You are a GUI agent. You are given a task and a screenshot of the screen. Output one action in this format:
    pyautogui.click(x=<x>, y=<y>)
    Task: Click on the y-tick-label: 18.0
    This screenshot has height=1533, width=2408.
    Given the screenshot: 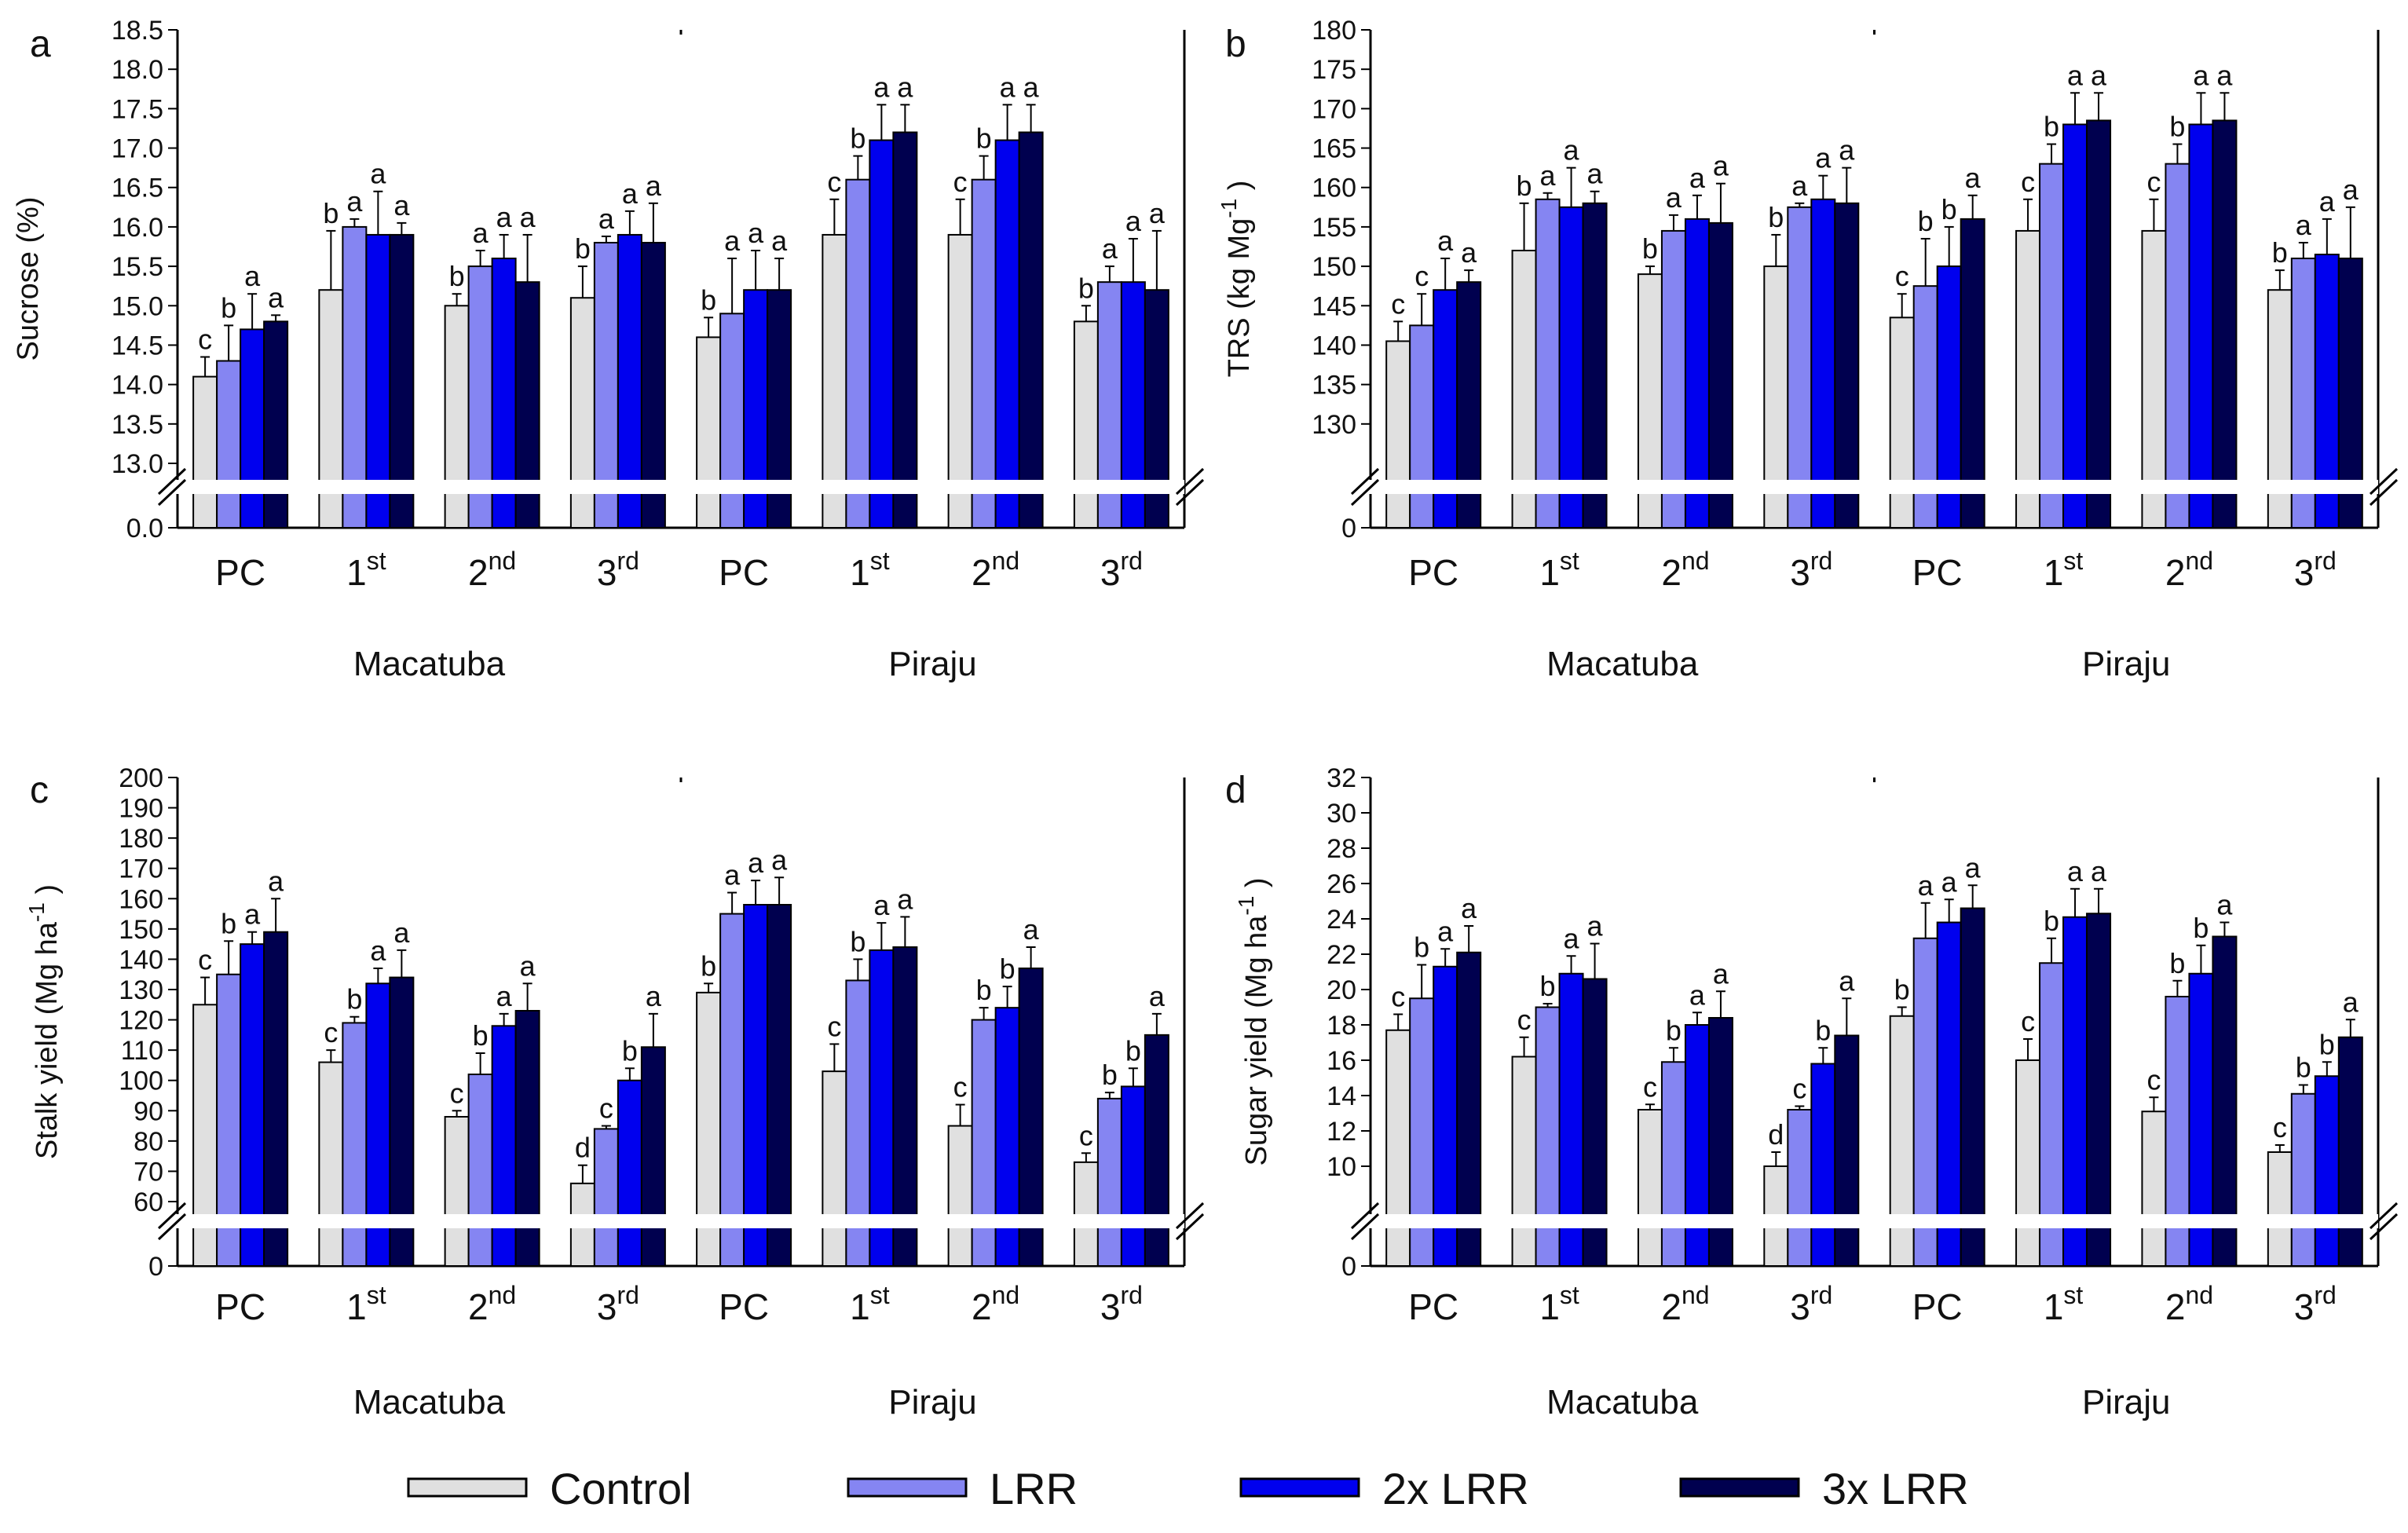 What is the action you would take?
    pyautogui.click(x=137, y=70)
    